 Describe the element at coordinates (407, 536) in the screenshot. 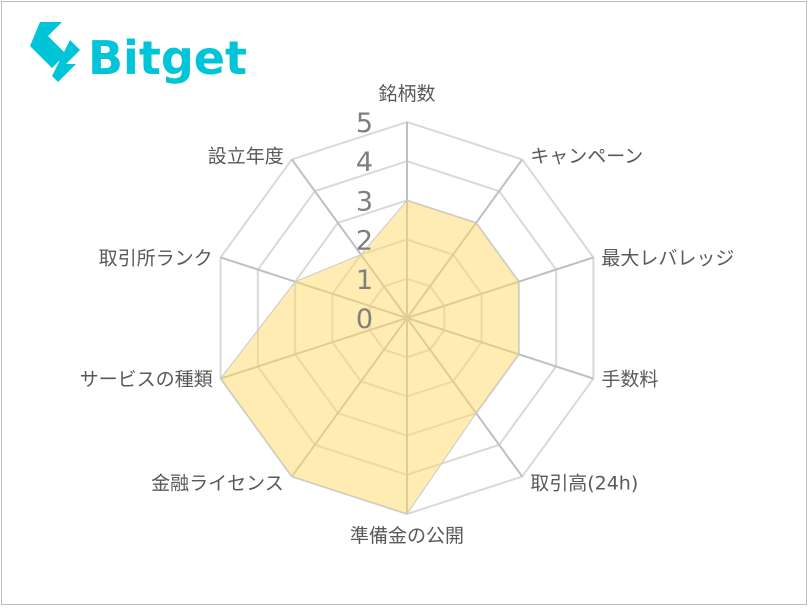

I see `category-label: 準備金の公開` at that location.